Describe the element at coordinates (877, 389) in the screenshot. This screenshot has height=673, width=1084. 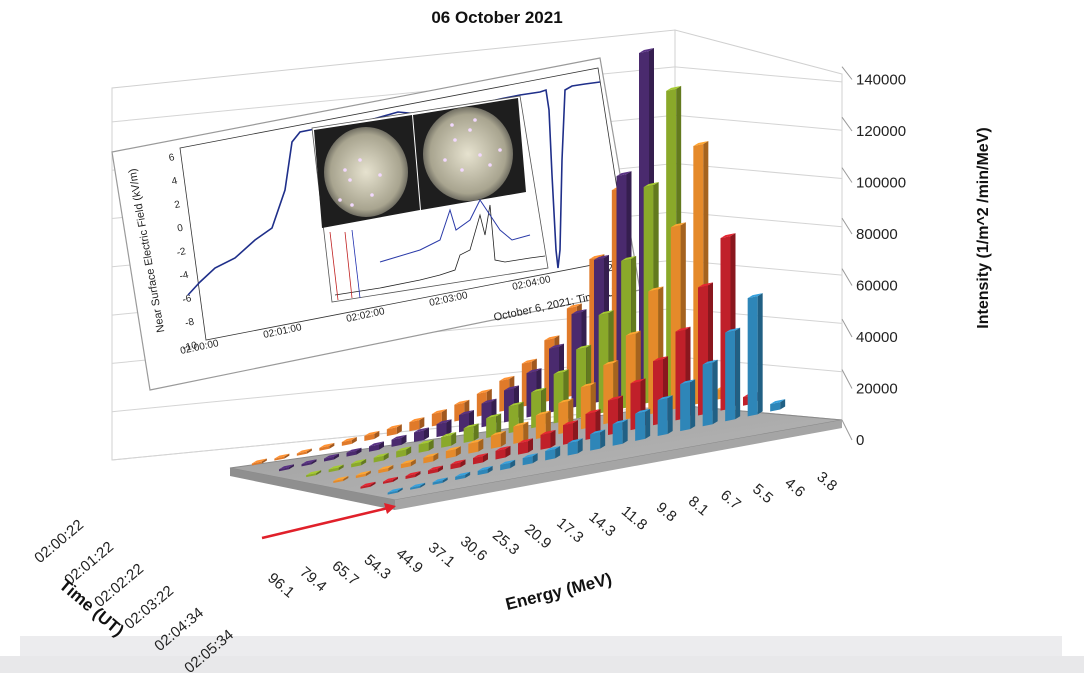
I see `z-tick-label: 20000` at that location.